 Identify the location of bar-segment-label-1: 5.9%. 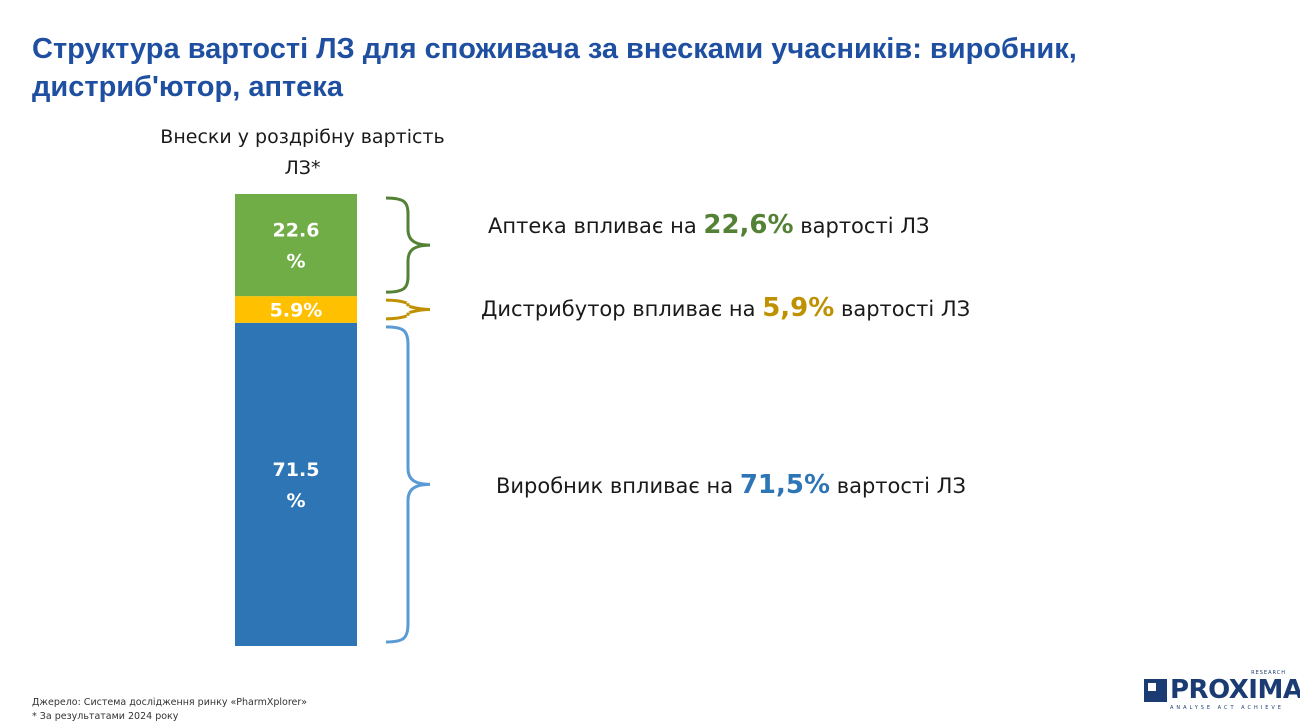
(296, 310).